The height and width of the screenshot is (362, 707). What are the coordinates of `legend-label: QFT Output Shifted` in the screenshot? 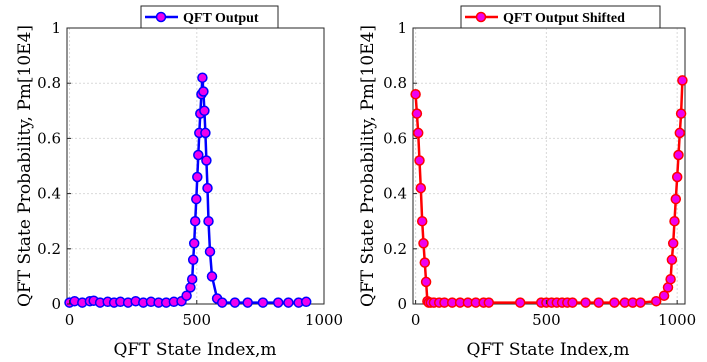 It's located at (564, 18).